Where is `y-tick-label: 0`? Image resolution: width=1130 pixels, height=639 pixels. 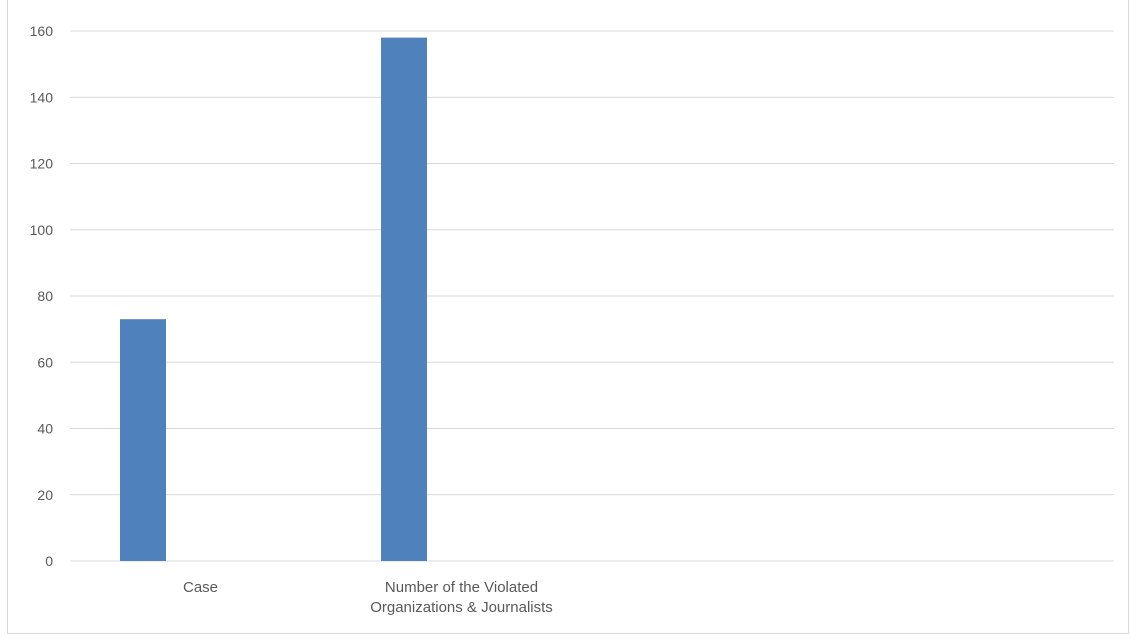
y-tick-label: 0 is located at coordinates (49, 561).